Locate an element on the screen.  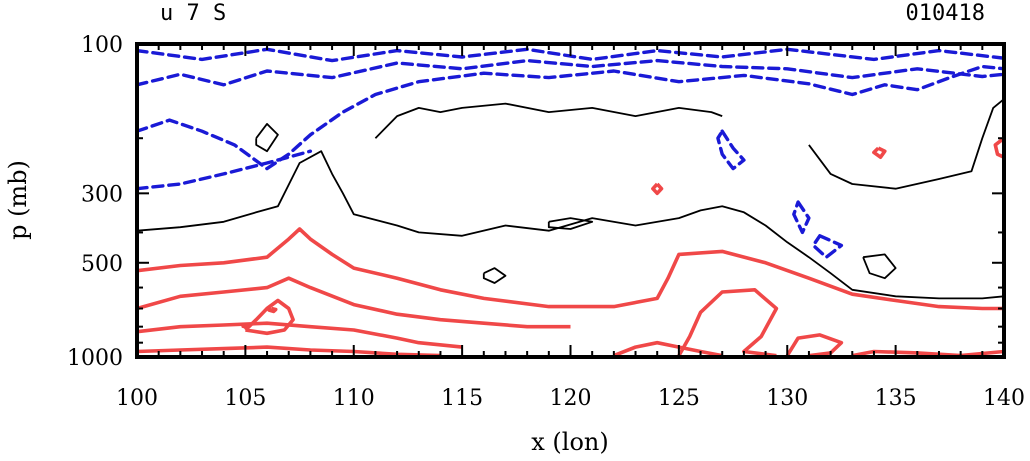
y-tick-label: 1000 is located at coordinates (95, 358).